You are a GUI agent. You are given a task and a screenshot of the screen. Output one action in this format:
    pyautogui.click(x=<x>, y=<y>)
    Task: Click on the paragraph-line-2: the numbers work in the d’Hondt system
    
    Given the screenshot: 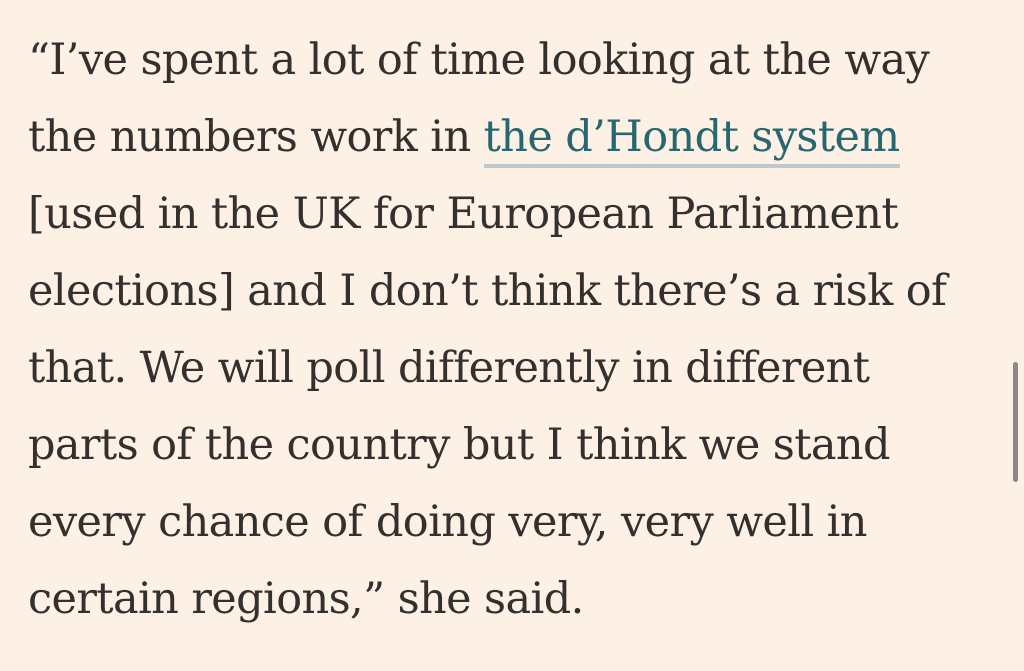 What is the action you would take?
    pyautogui.click(x=508, y=137)
    